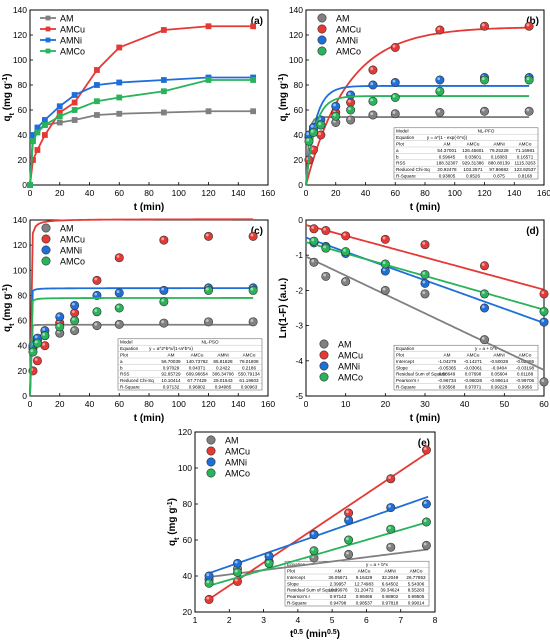  Describe the element at coordinates (406, 387) in the screenshot. I see `fit-table-cell: R-Square` at that location.